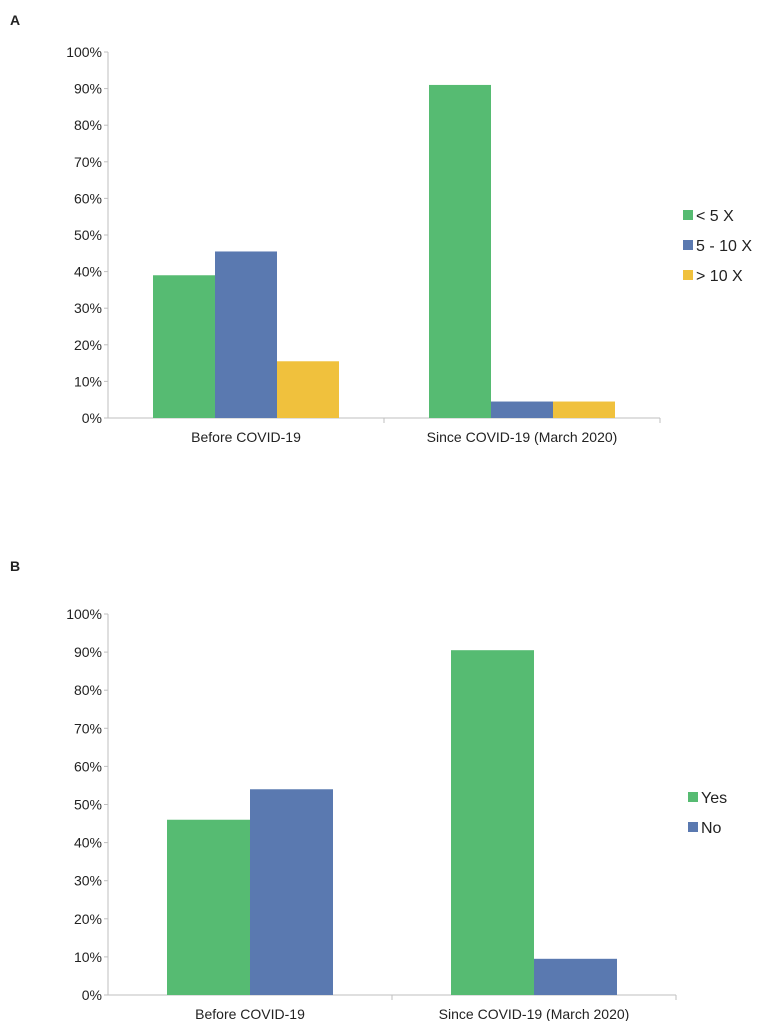 Image resolution: width=765 pixels, height=1026 pixels. I want to click on panel-label: B, so click(15, 566).